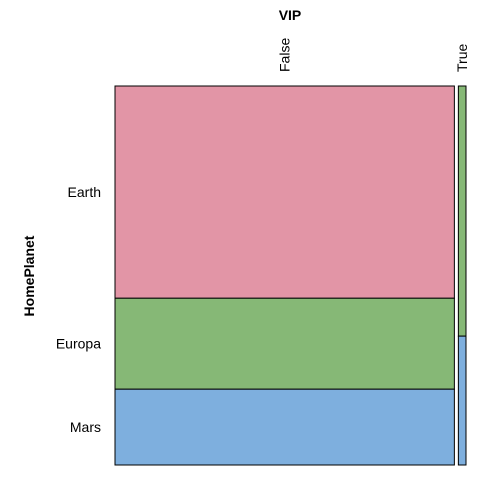 This screenshot has width=480, height=480. I want to click on cell-true-europa, so click(462, 211).